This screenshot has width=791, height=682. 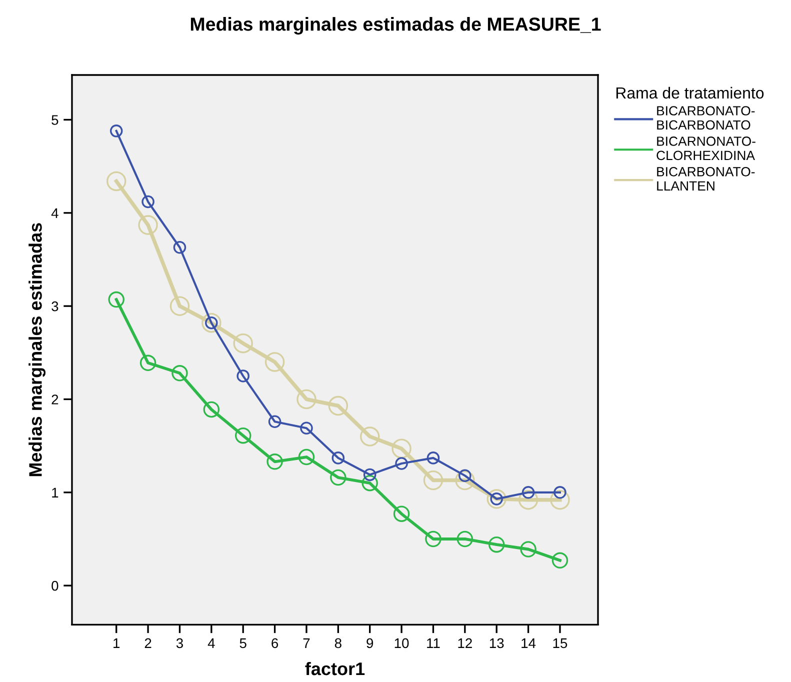 I want to click on x-tick-label: 15, so click(x=560, y=643).